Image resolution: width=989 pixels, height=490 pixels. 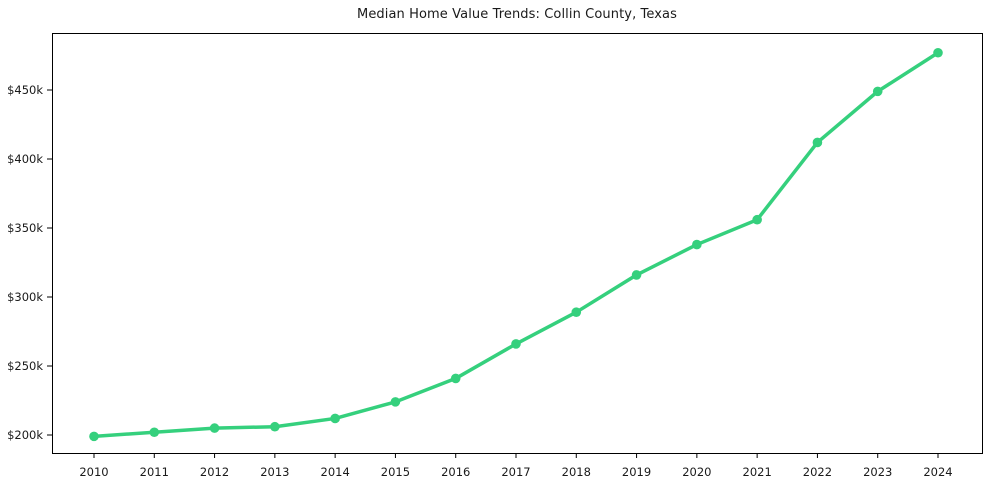 I want to click on y-tick-label: $300k, so click(x=25, y=297).